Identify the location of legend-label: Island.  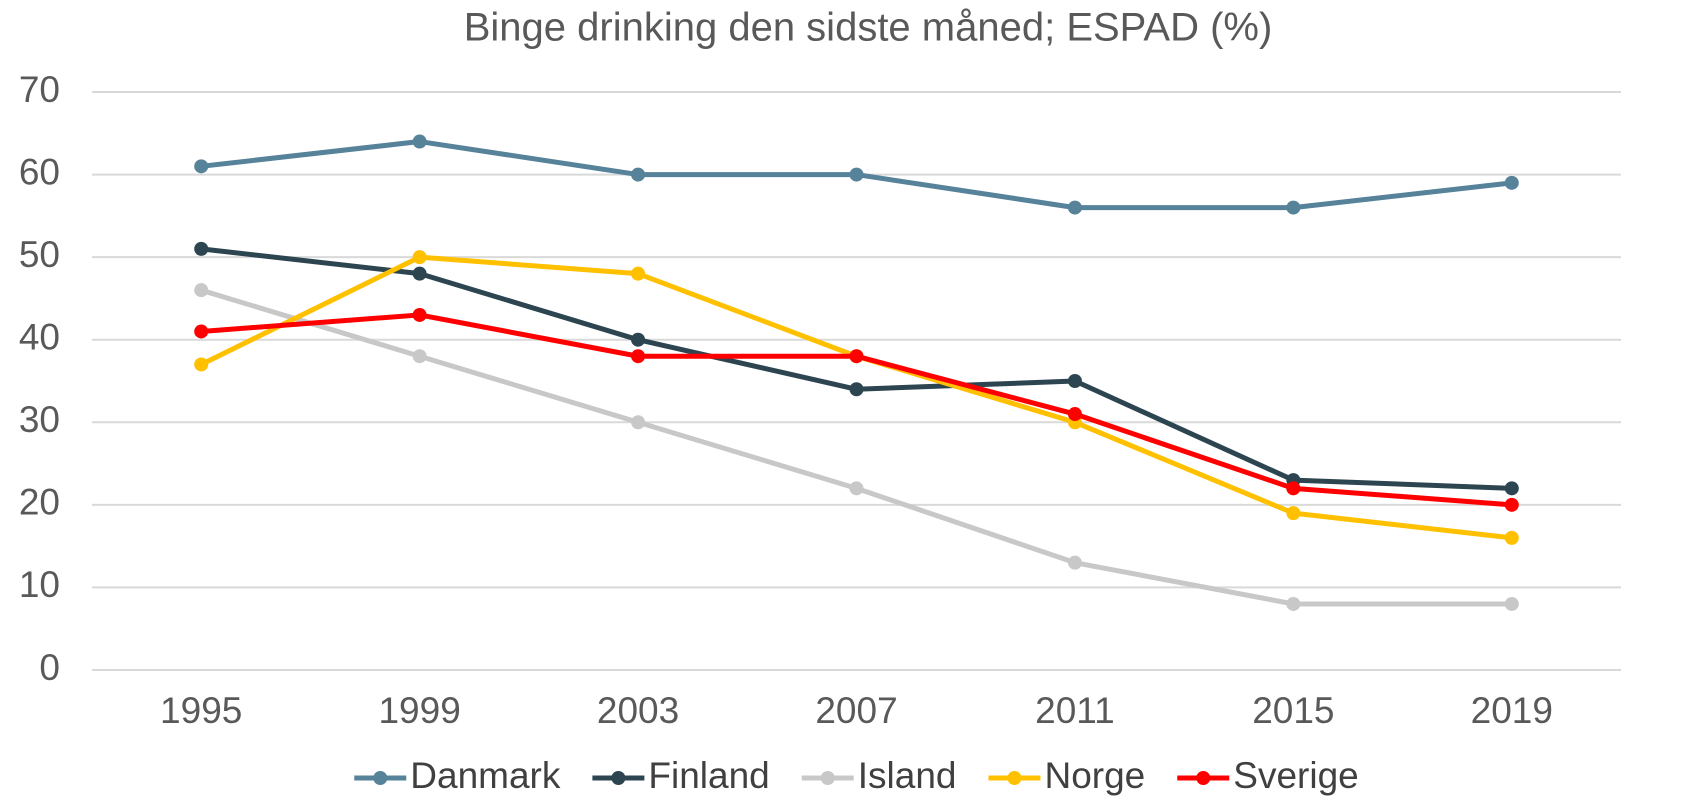
(907, 775).